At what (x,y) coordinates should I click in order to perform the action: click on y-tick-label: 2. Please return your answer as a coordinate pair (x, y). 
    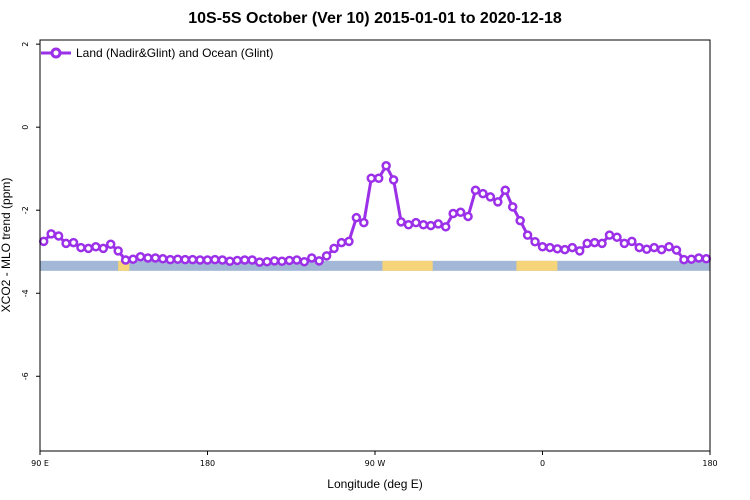
    Looking at the image, I should click on (25, 44).